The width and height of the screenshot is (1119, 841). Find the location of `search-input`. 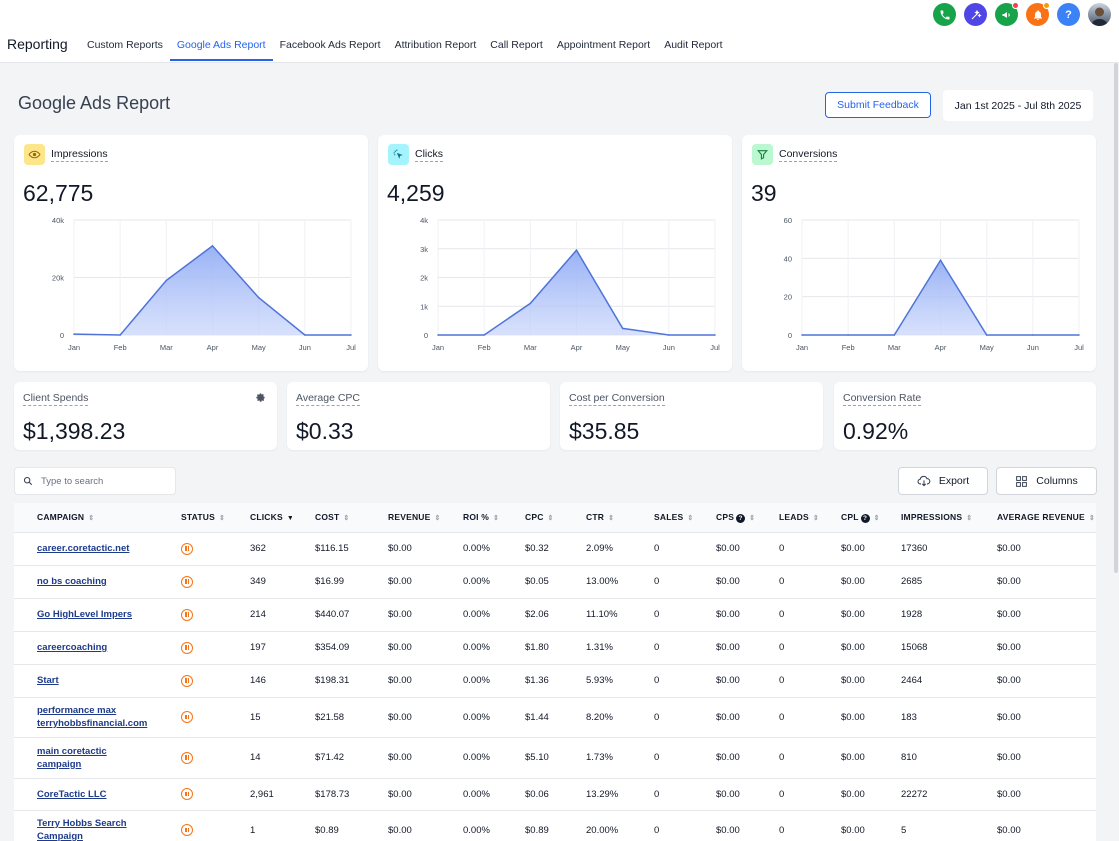

search-input is located at coordinates (101, 481).